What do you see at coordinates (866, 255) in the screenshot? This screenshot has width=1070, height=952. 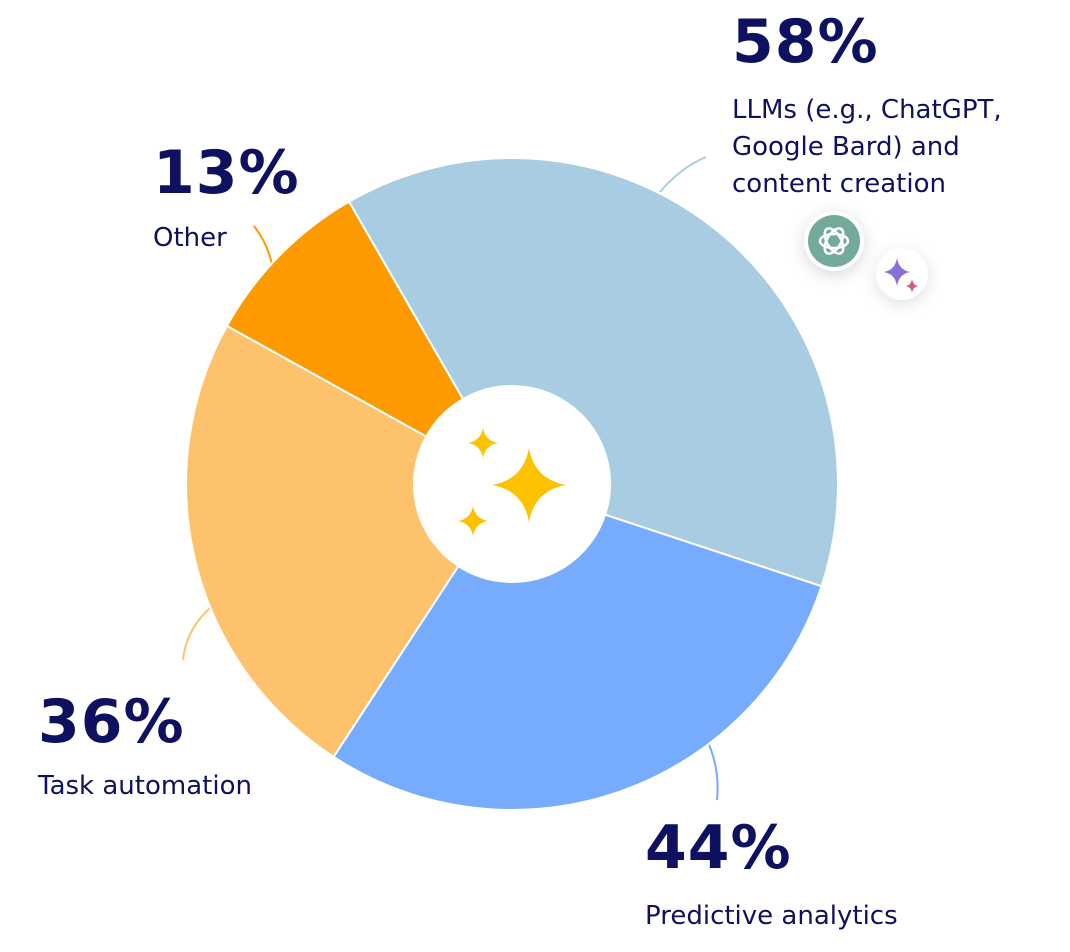 I see `decor` at bounding box center [866, 255].